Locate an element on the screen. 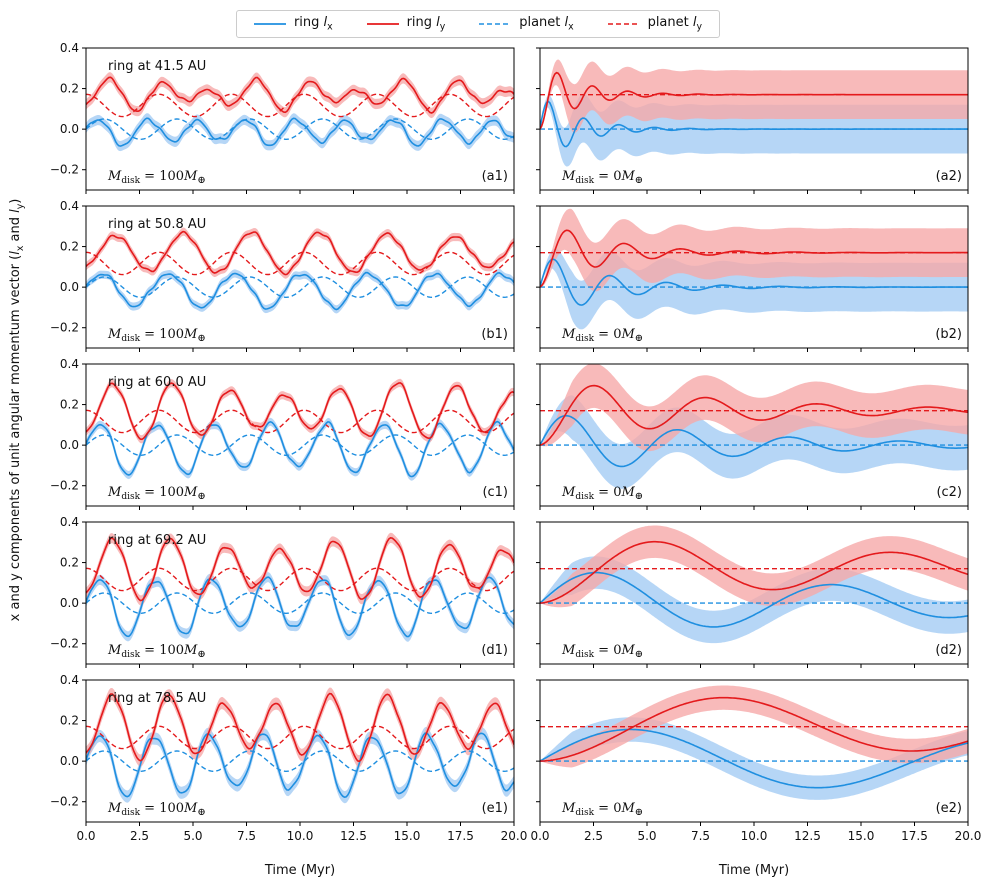  ring-ly-line-a1 is located at coordinates (300, 95).